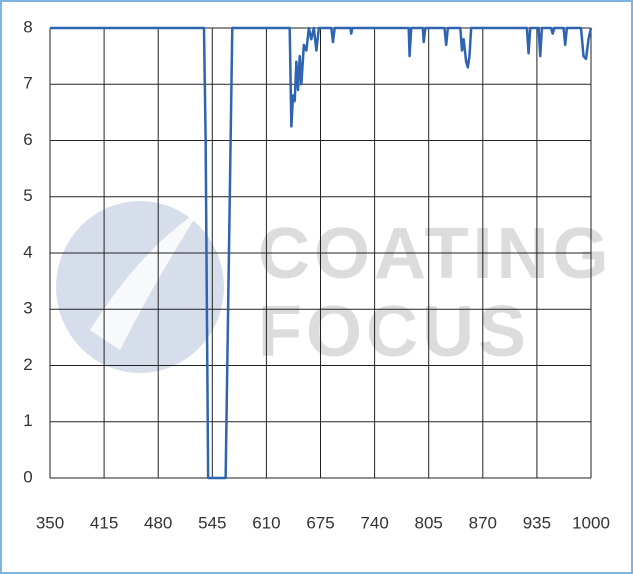 The width and height of the screenshot is (633, 574). Describe the element at coordinates (27, 83) in the screenshot. I see `y-tick-label: 7` at that location.